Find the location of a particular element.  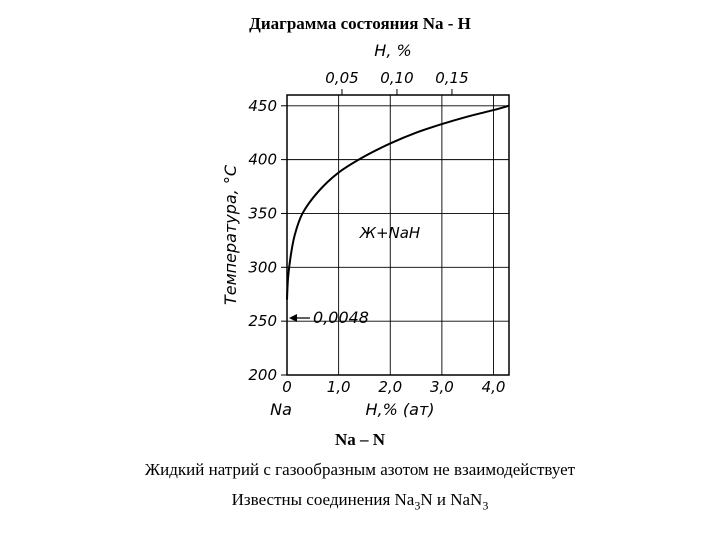

x-tick-label: 2,0 is located at coordinates (390, 387).